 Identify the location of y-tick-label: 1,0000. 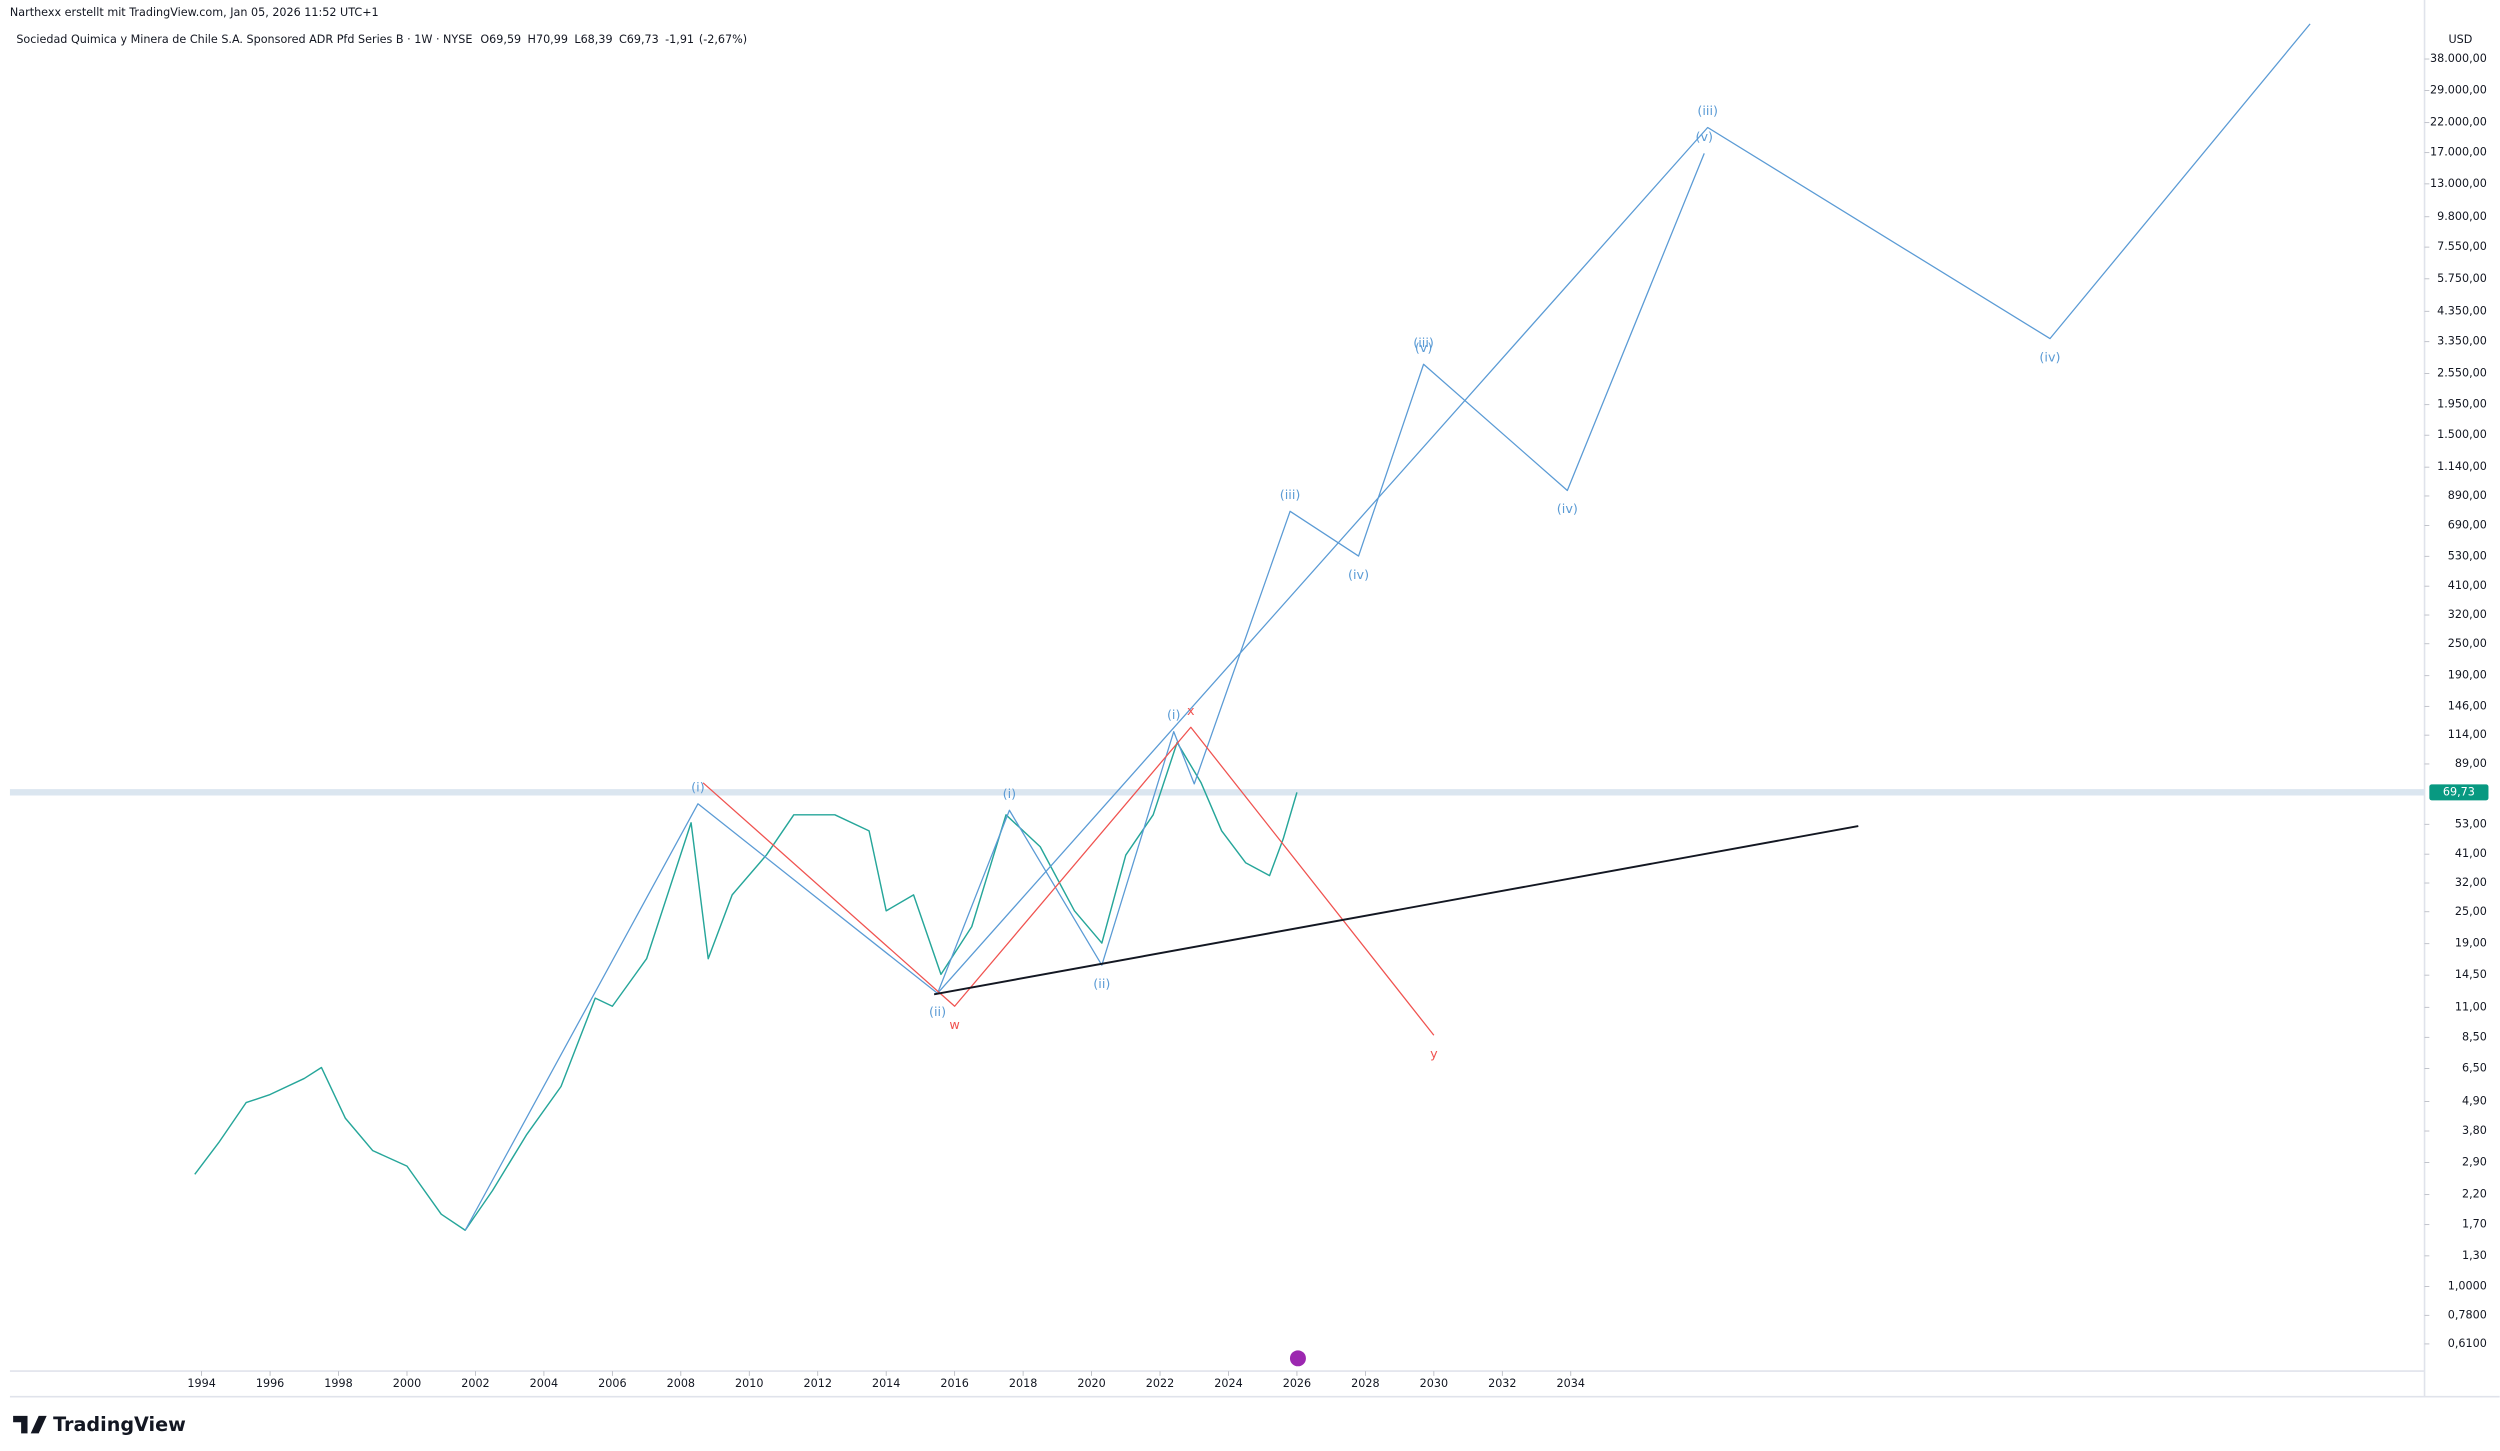
(2467, 1285).